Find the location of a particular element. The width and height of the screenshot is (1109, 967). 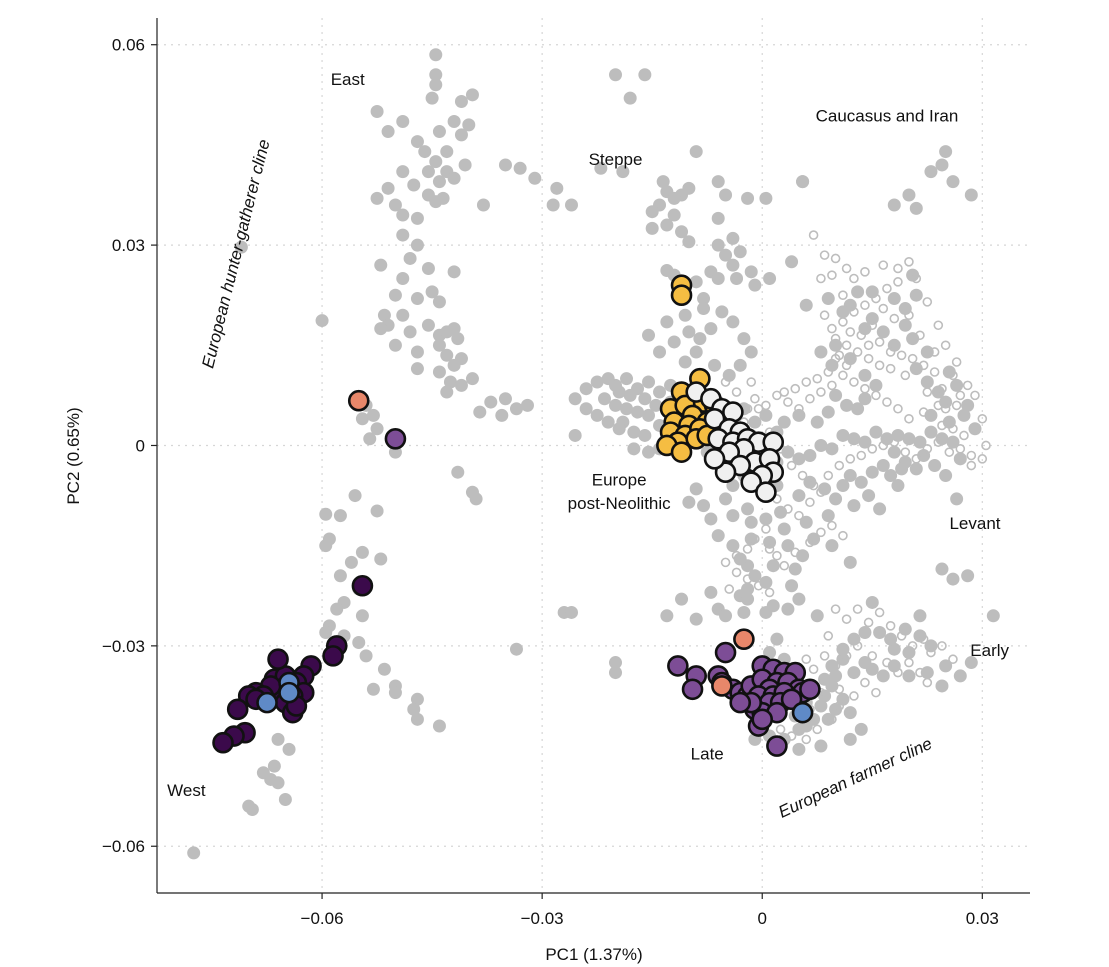

region-label: Late is located at coordinates (707, 753).